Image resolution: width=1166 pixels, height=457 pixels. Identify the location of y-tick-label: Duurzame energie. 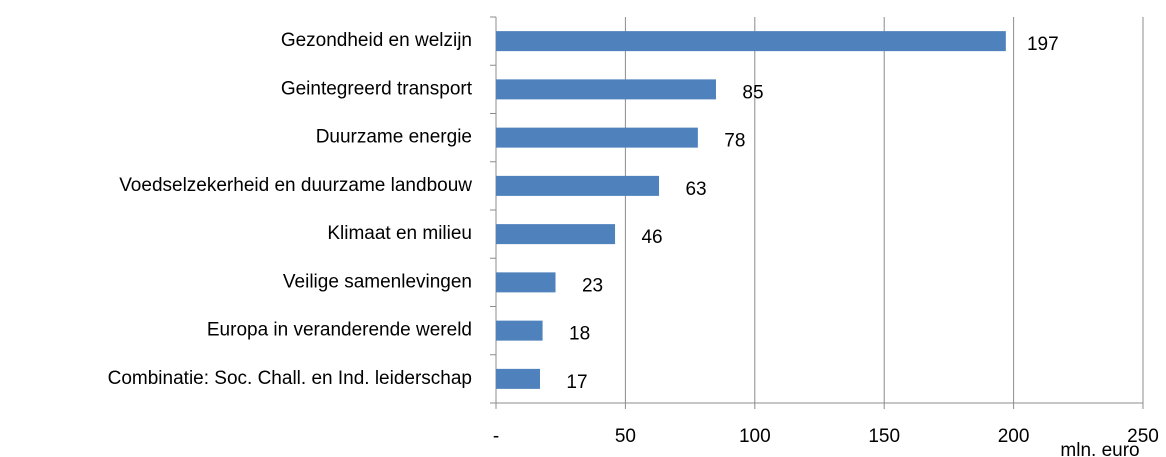
(394, 137).